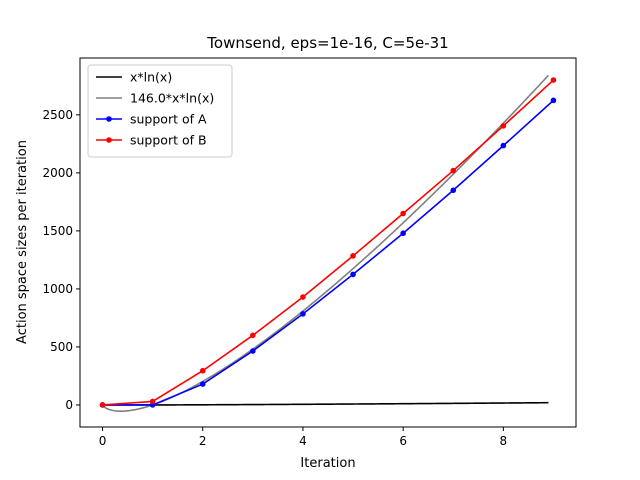 The width and height of the screenshot is (640, 480). What do you see at coordinates (61, 347) in the screenshot?
I see `y-tick-label: 500` at bounding box center [61, 347].